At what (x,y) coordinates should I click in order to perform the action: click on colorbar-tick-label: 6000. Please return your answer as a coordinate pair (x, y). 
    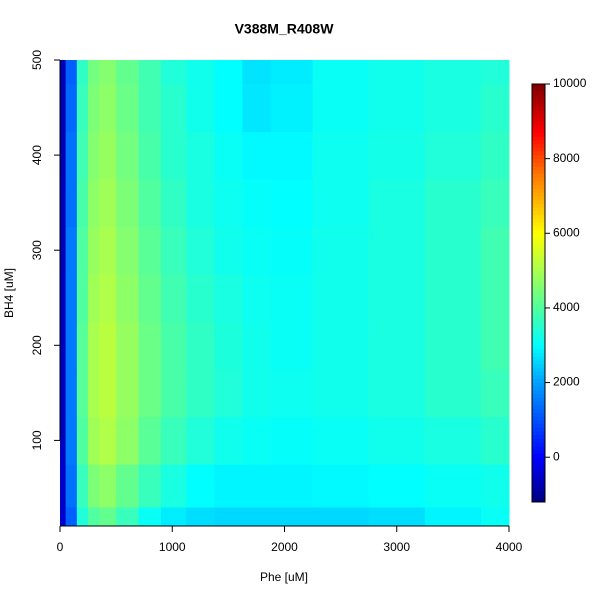
    Looking at the image, I should click on (566, 232).